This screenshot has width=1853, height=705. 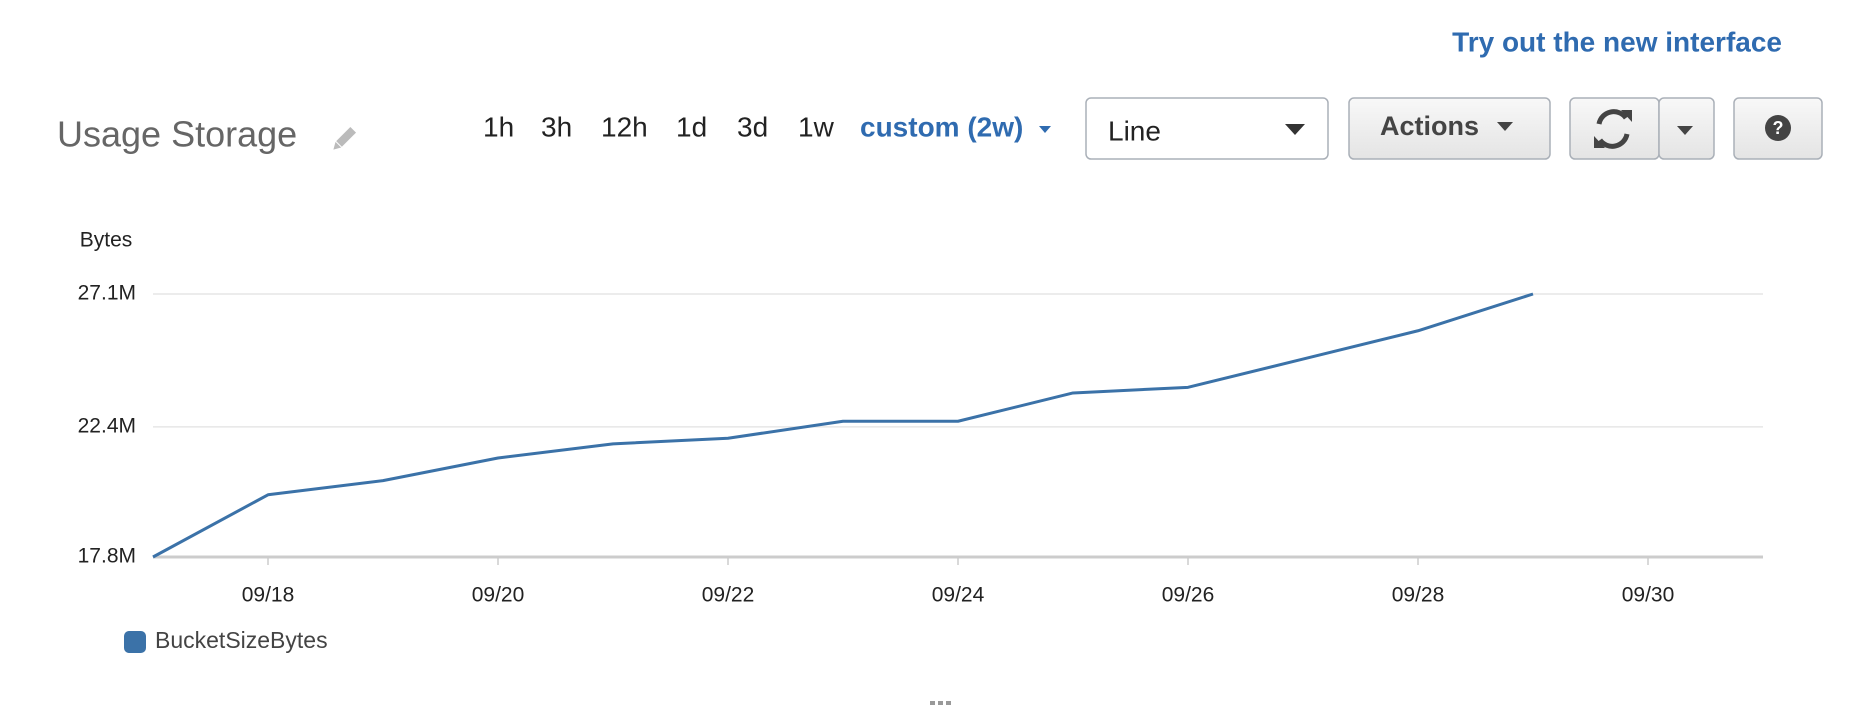 What do you see at coordinates (107, 556) in the screenshot?
I see `y-tick-label: 17.8M` at bounding box center [107, 556].